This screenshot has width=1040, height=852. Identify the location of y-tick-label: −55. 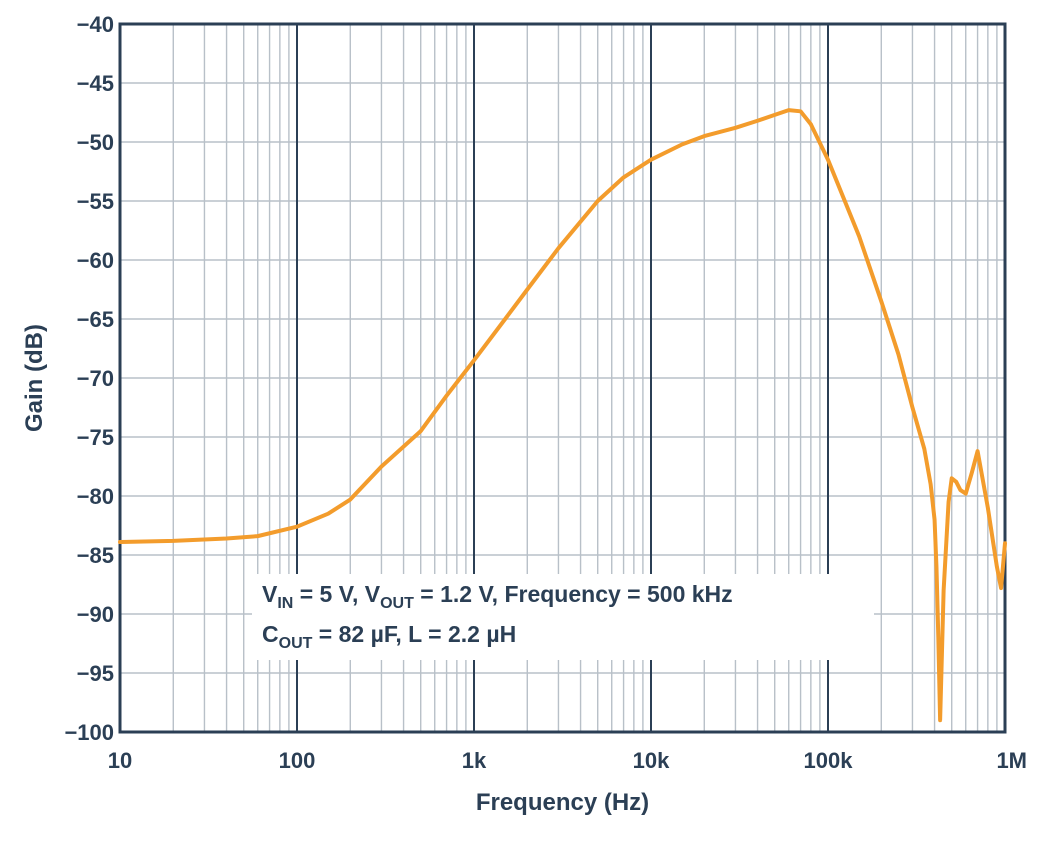
(95, 201).